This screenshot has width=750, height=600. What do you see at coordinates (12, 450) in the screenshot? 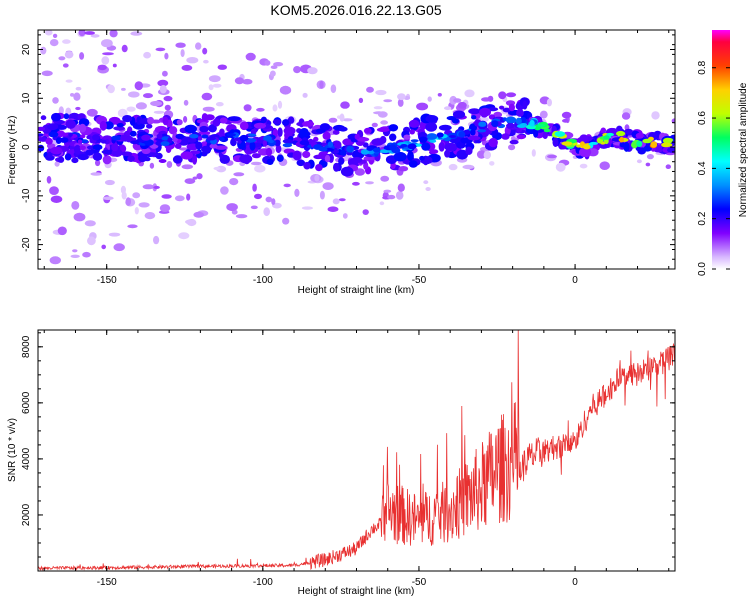
I see `snr-y-label: SNR (10 * v/v)` at bounding box center [12, 450].